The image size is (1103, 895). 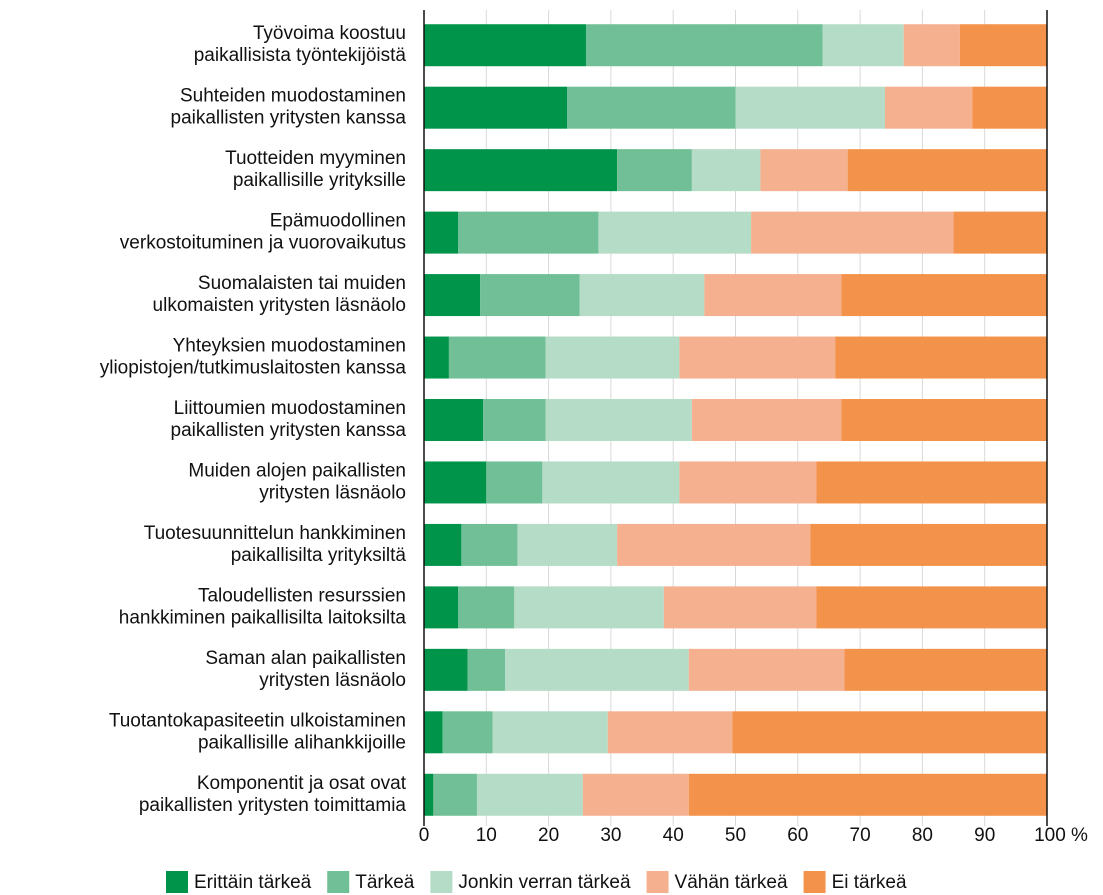 What do you see at coordinates (302, 595) in the screenshot?
I see `category-label: Taloudellisten resurssien` at bounding box center [302, 595].